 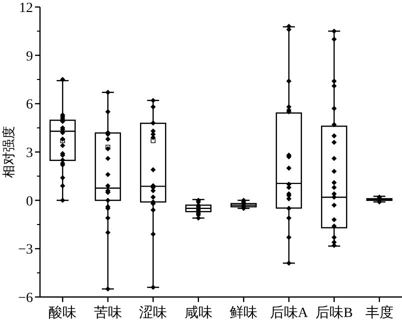 I want to click on x-tick-label: 后味B, so click(x=334, y=312).